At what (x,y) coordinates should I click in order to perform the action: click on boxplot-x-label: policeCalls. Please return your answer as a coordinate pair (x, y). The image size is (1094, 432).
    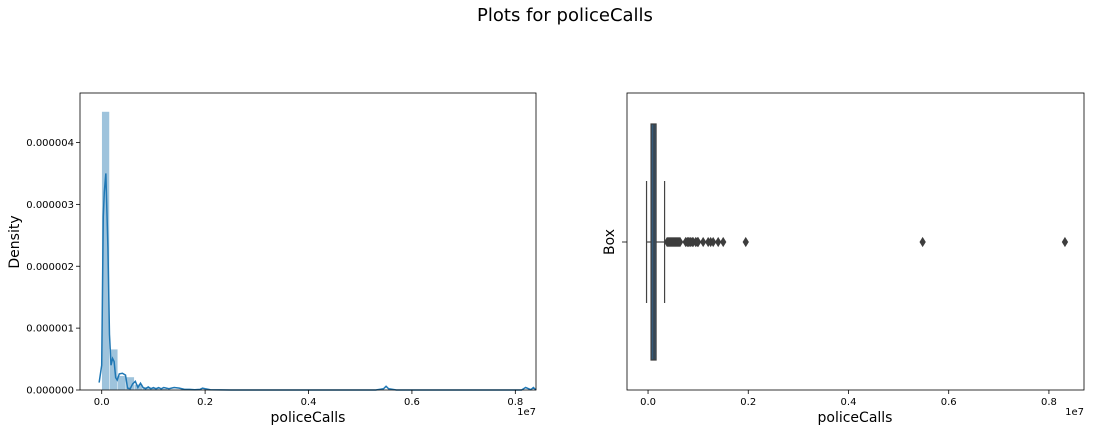
    Looking at the image, I should click on (855, 418).